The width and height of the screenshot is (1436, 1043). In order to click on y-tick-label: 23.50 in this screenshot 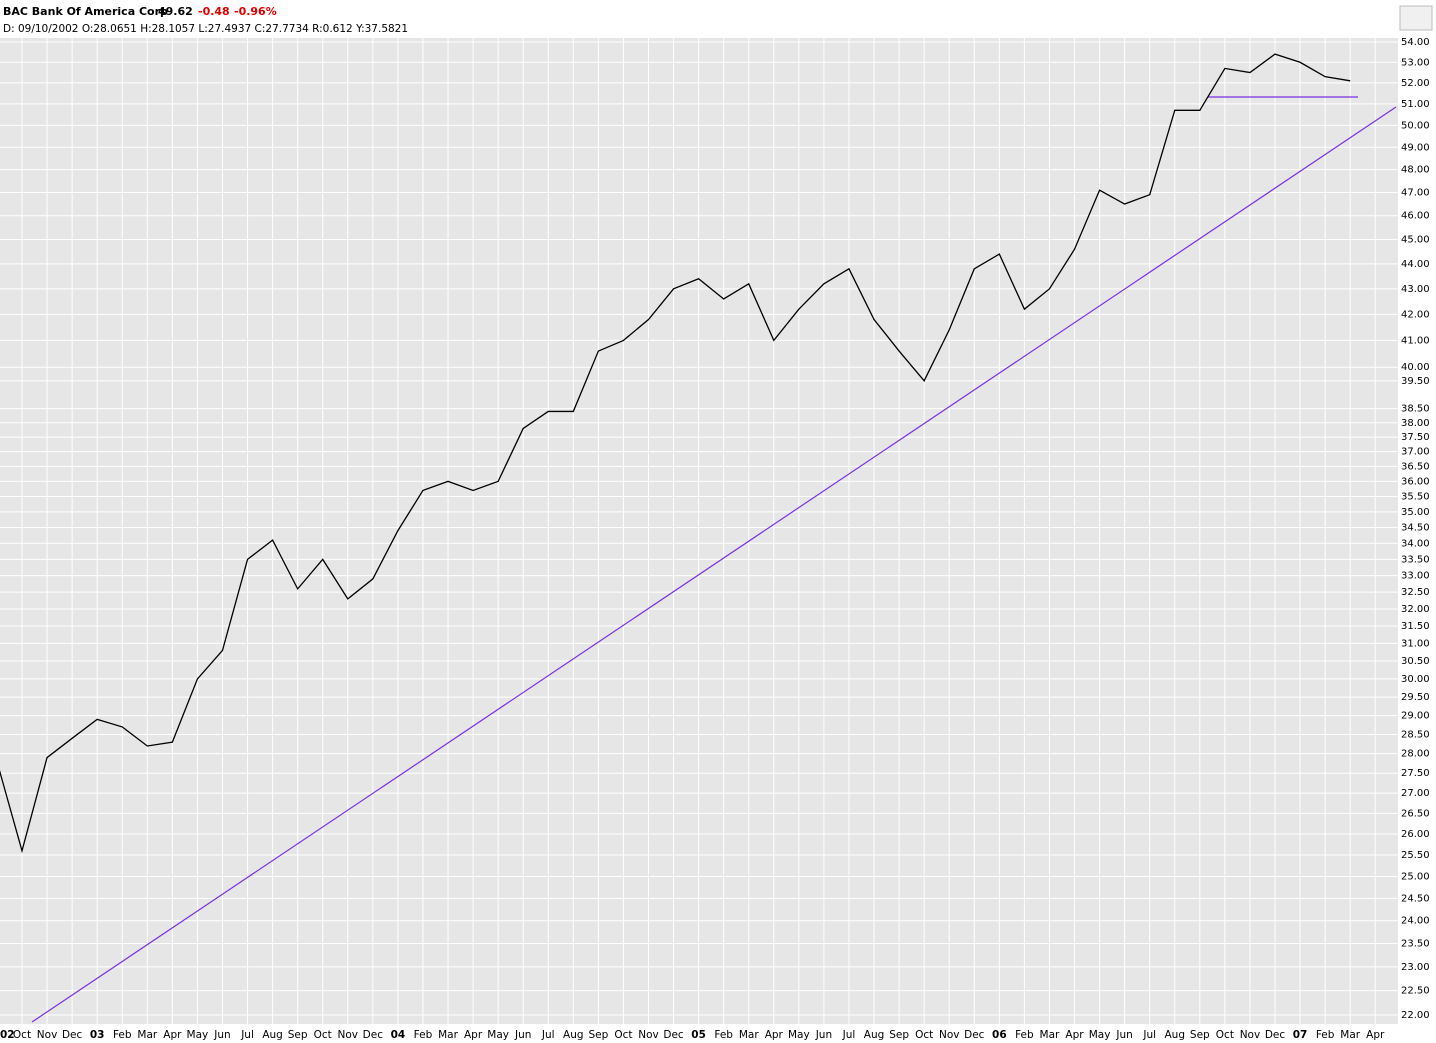, I will do `click(1415, 944)`.